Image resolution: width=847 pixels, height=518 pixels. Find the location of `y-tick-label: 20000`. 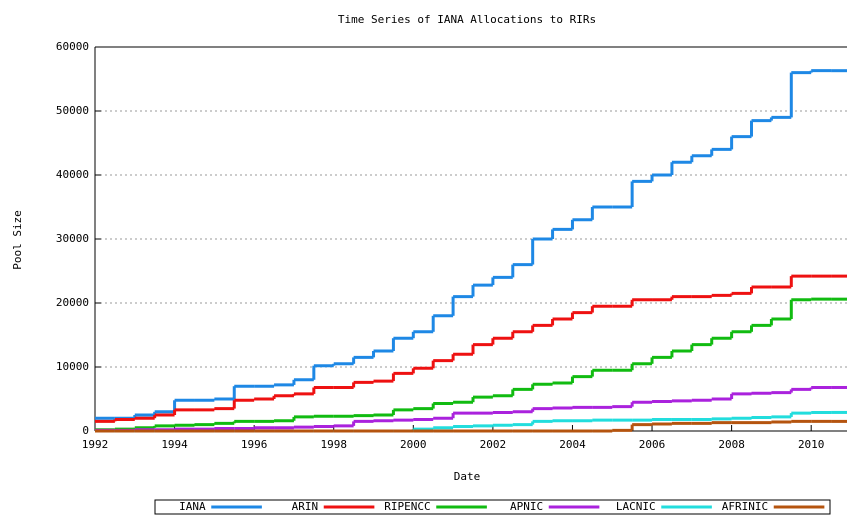

y-tick-label: 20000 is located at coordinates (72, 302).